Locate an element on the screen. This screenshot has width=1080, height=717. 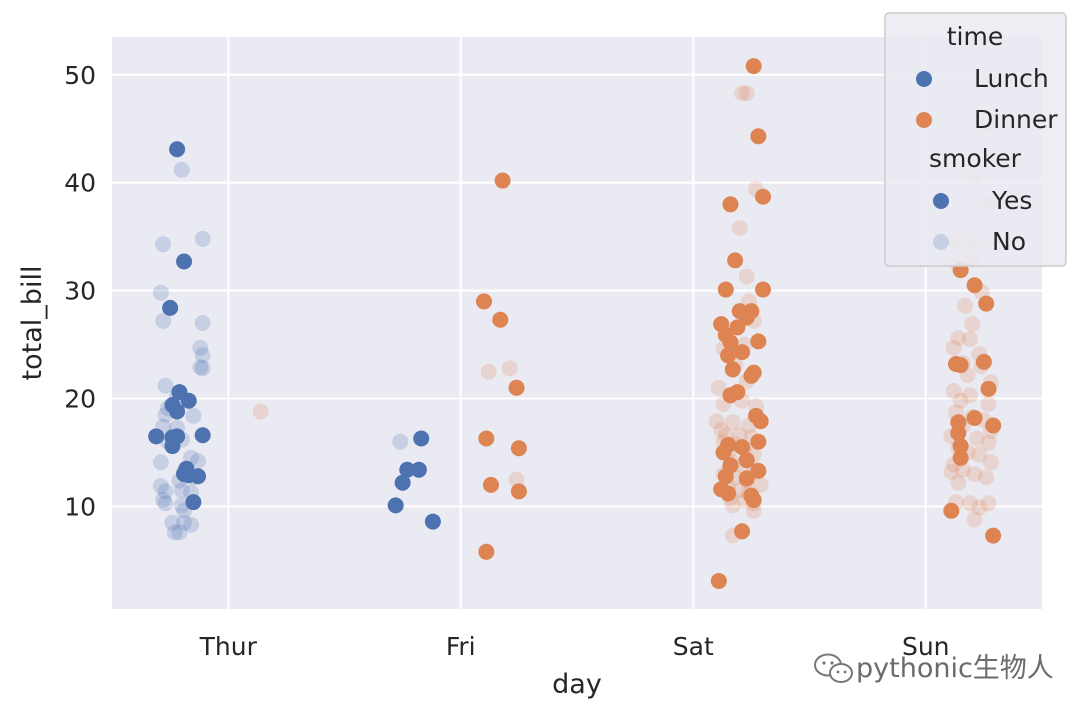
legend-label-lunch: Lunch is located at coordinates (1011, 78).